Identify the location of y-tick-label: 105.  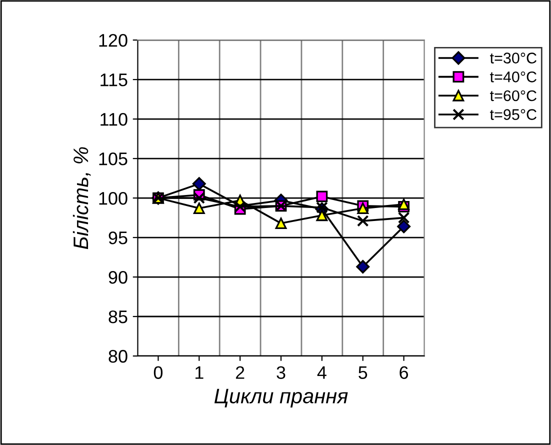
(113, 159).